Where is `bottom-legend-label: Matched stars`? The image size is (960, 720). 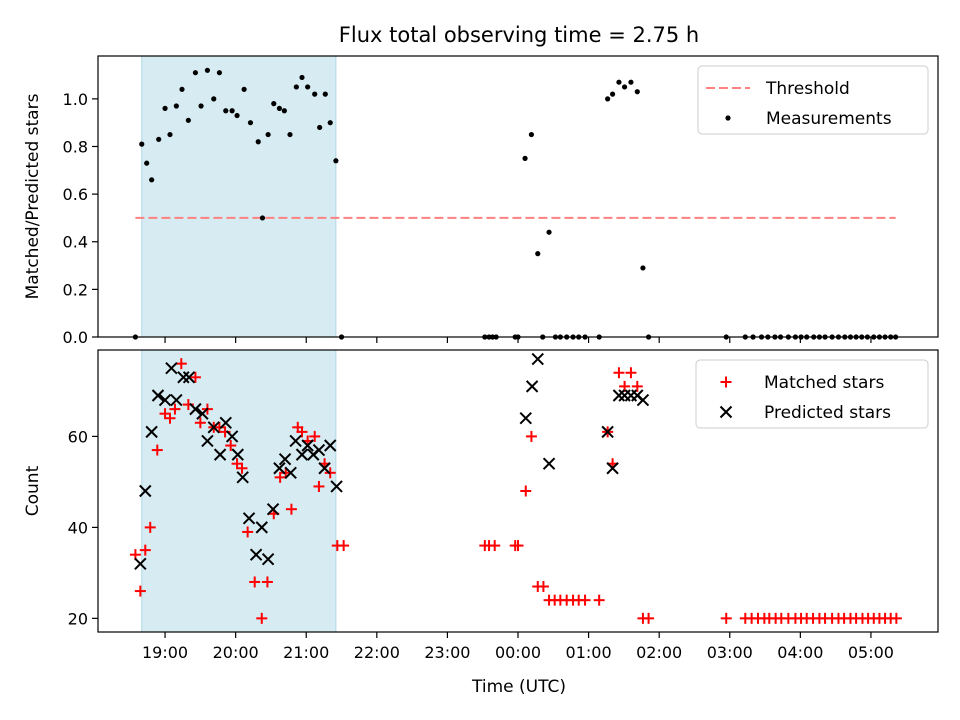 bottom-legend-label: Matched stars is located at coordinates (824, 383).